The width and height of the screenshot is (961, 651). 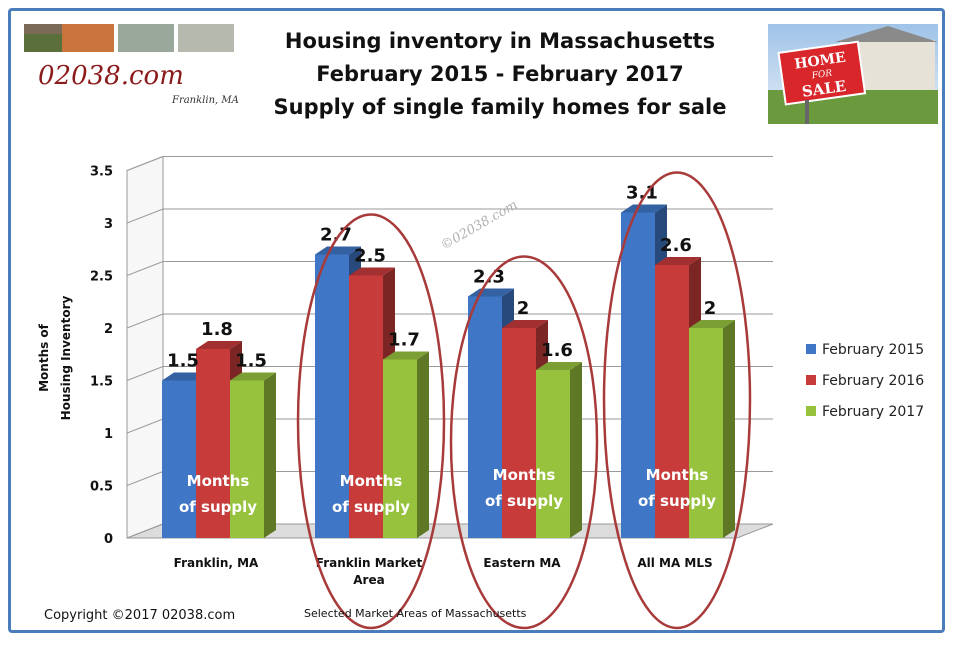 I want to click on y-axis-label: Months of Housing Inventory, so click(x=55, y=358).